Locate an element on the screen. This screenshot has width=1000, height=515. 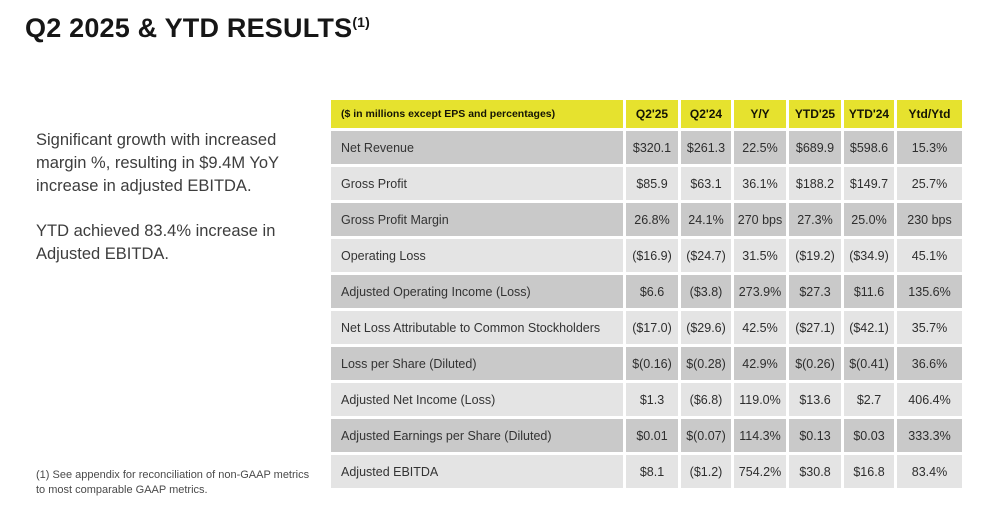
page-title-text: Q2 2025 & YTD RESULTS is located at coordinates (189, 28).